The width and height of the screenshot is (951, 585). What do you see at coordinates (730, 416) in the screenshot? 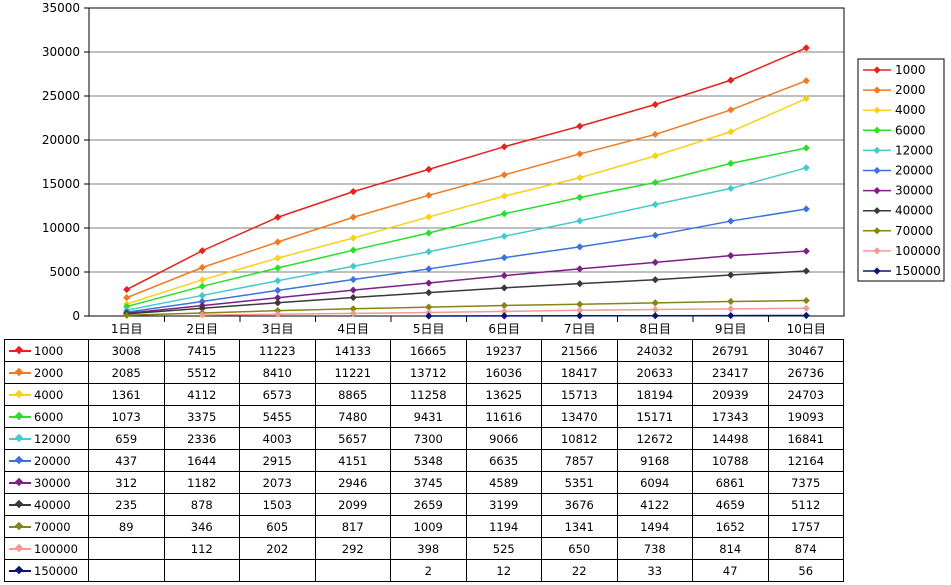
I see `table-cell: 17343` at bounding box center [730, 416].